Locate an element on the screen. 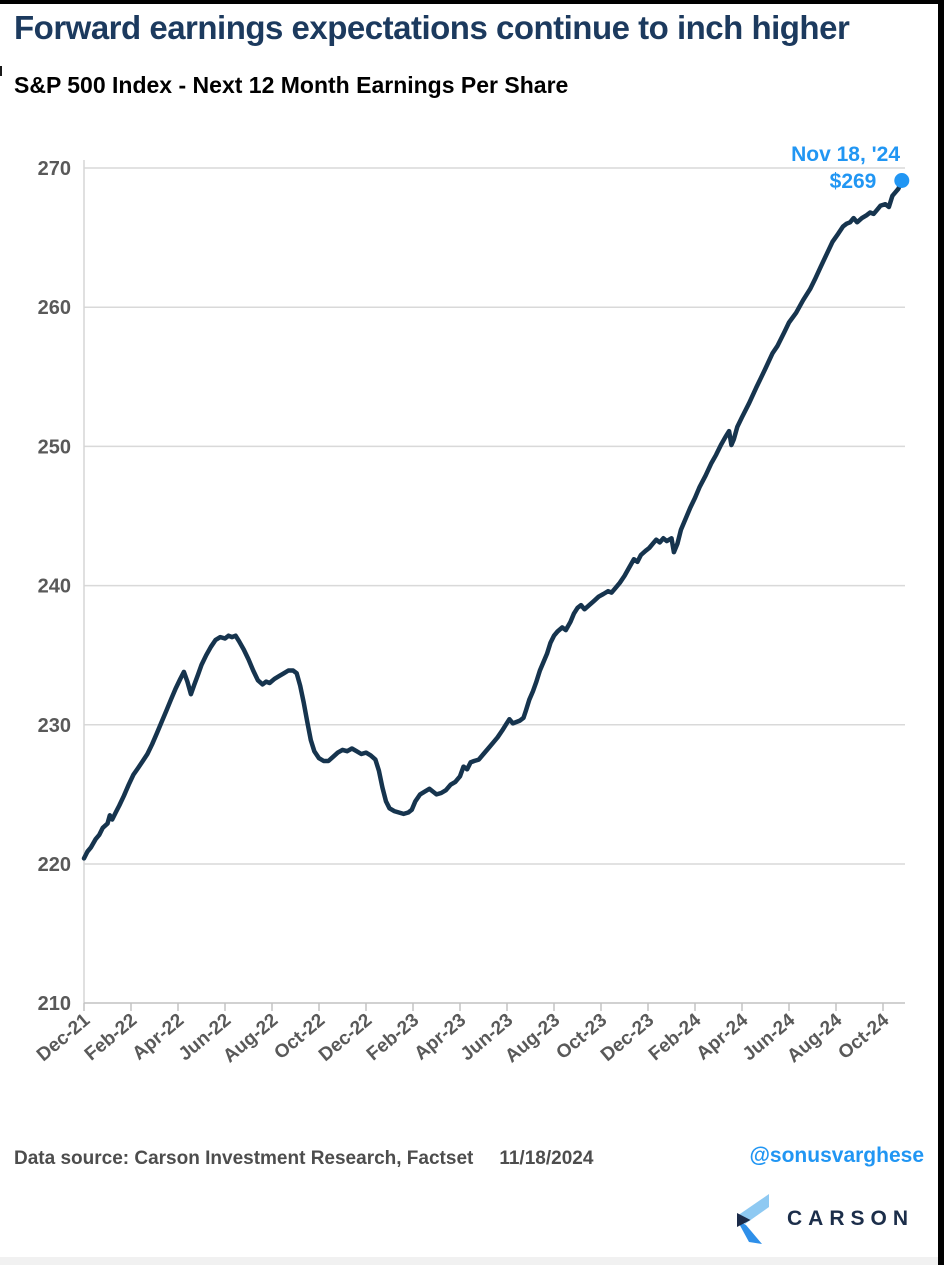 This screenshot has height=1265, width=944. x-tick-label-Feb-23: Feb-23 is located at coordinates (393, 1037).